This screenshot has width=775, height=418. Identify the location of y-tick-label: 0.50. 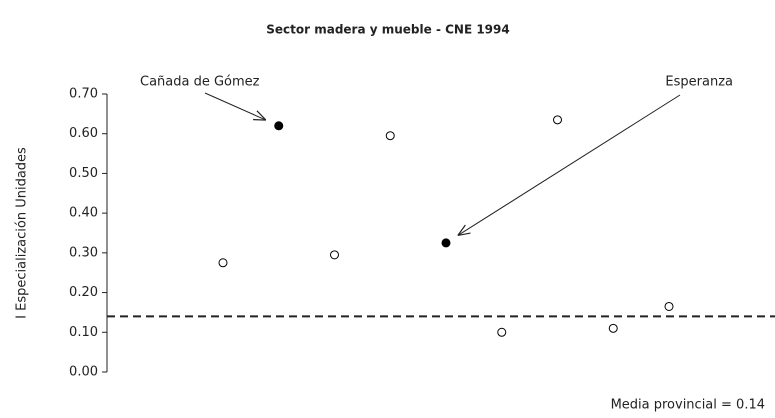
(83, 173).